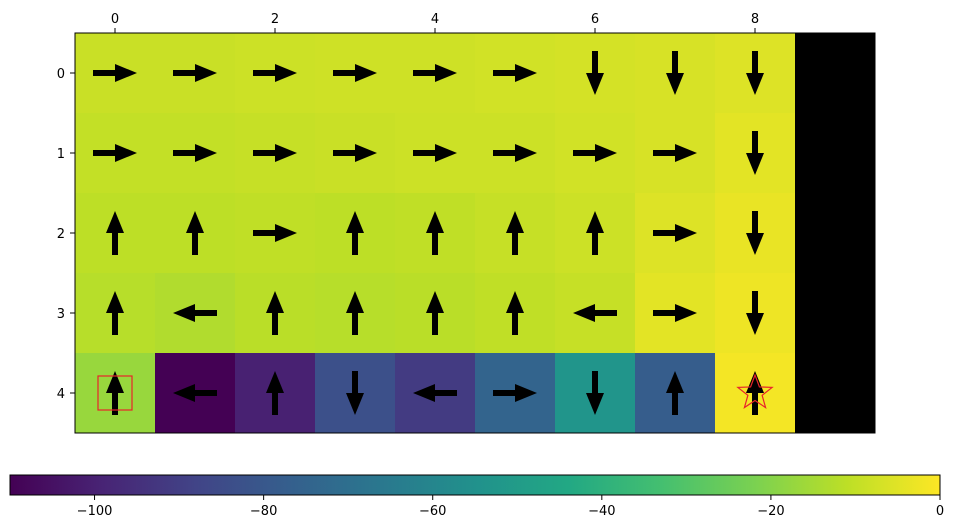 The height and width of the screenshot is (529, 954). Describe the element at coordinates (601, 511) in the screenshot. I see `colorbar-tick-label: −40` at that location.